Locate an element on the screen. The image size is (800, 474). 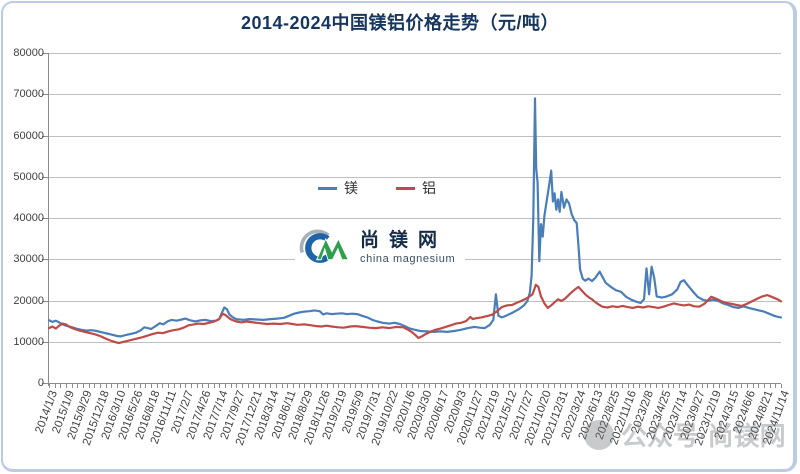
brand-text: 尚镁网 china magnesium is located at coordinates (408, 248).